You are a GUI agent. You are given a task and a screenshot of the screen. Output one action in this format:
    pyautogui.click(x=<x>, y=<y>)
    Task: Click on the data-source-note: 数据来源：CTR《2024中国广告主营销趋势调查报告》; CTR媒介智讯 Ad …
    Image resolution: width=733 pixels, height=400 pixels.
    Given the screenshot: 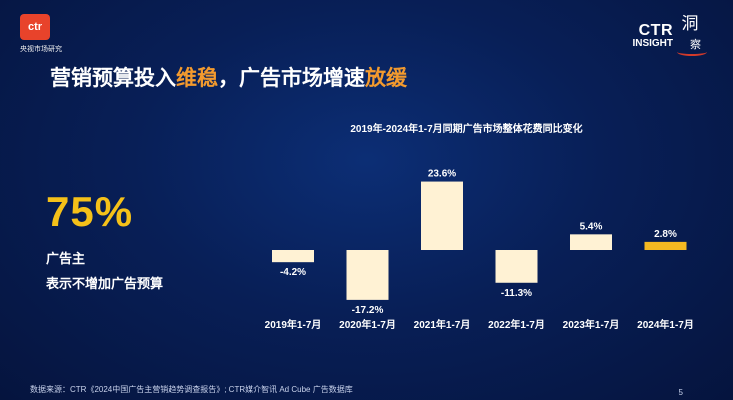 What is the action you would take?
    pyautogui.click(x=191, y=389)
    